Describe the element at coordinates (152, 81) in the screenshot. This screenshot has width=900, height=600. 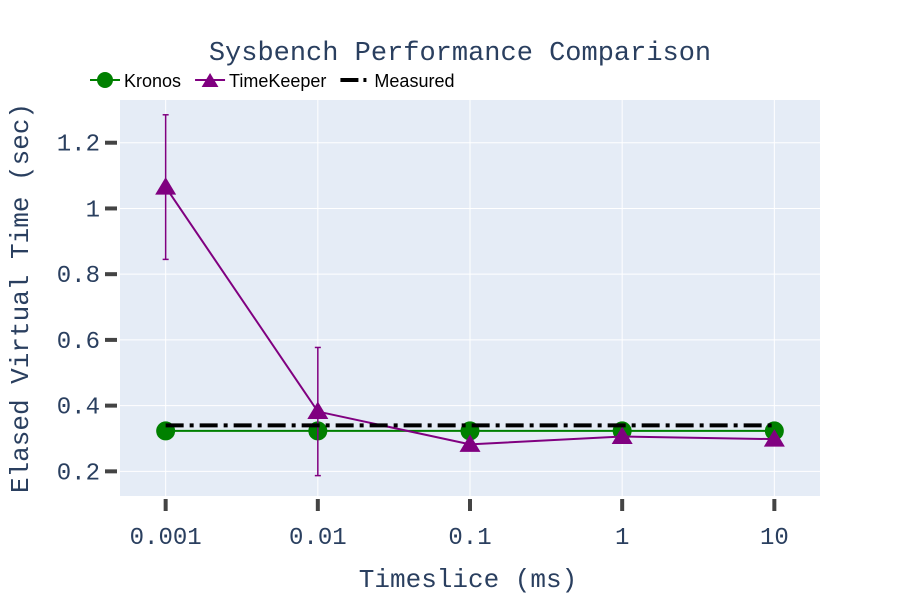
I see `legend-label: Kronos` at that location.